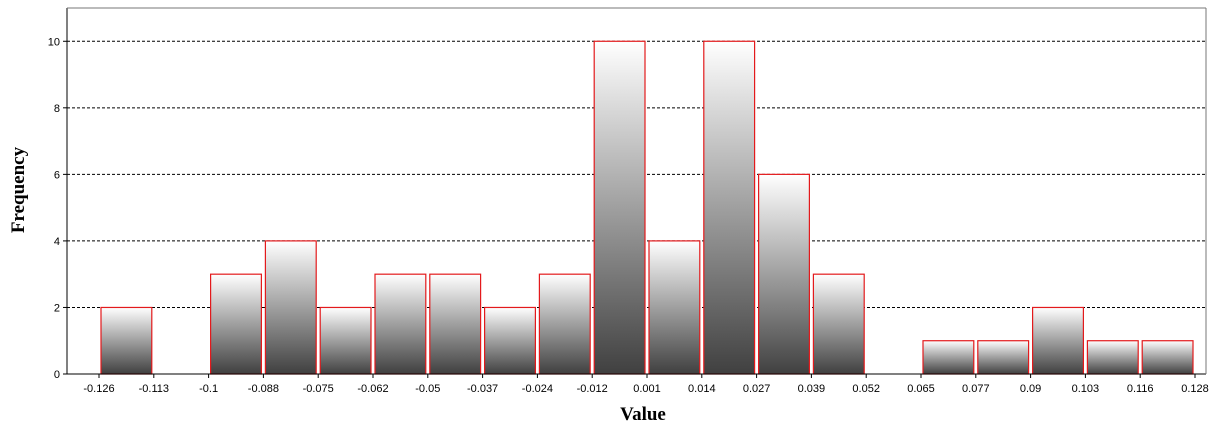  Describe the element at coordinates (208, 389) in the screenshot. I see `x-tick-label-2: -0.1` at that location.